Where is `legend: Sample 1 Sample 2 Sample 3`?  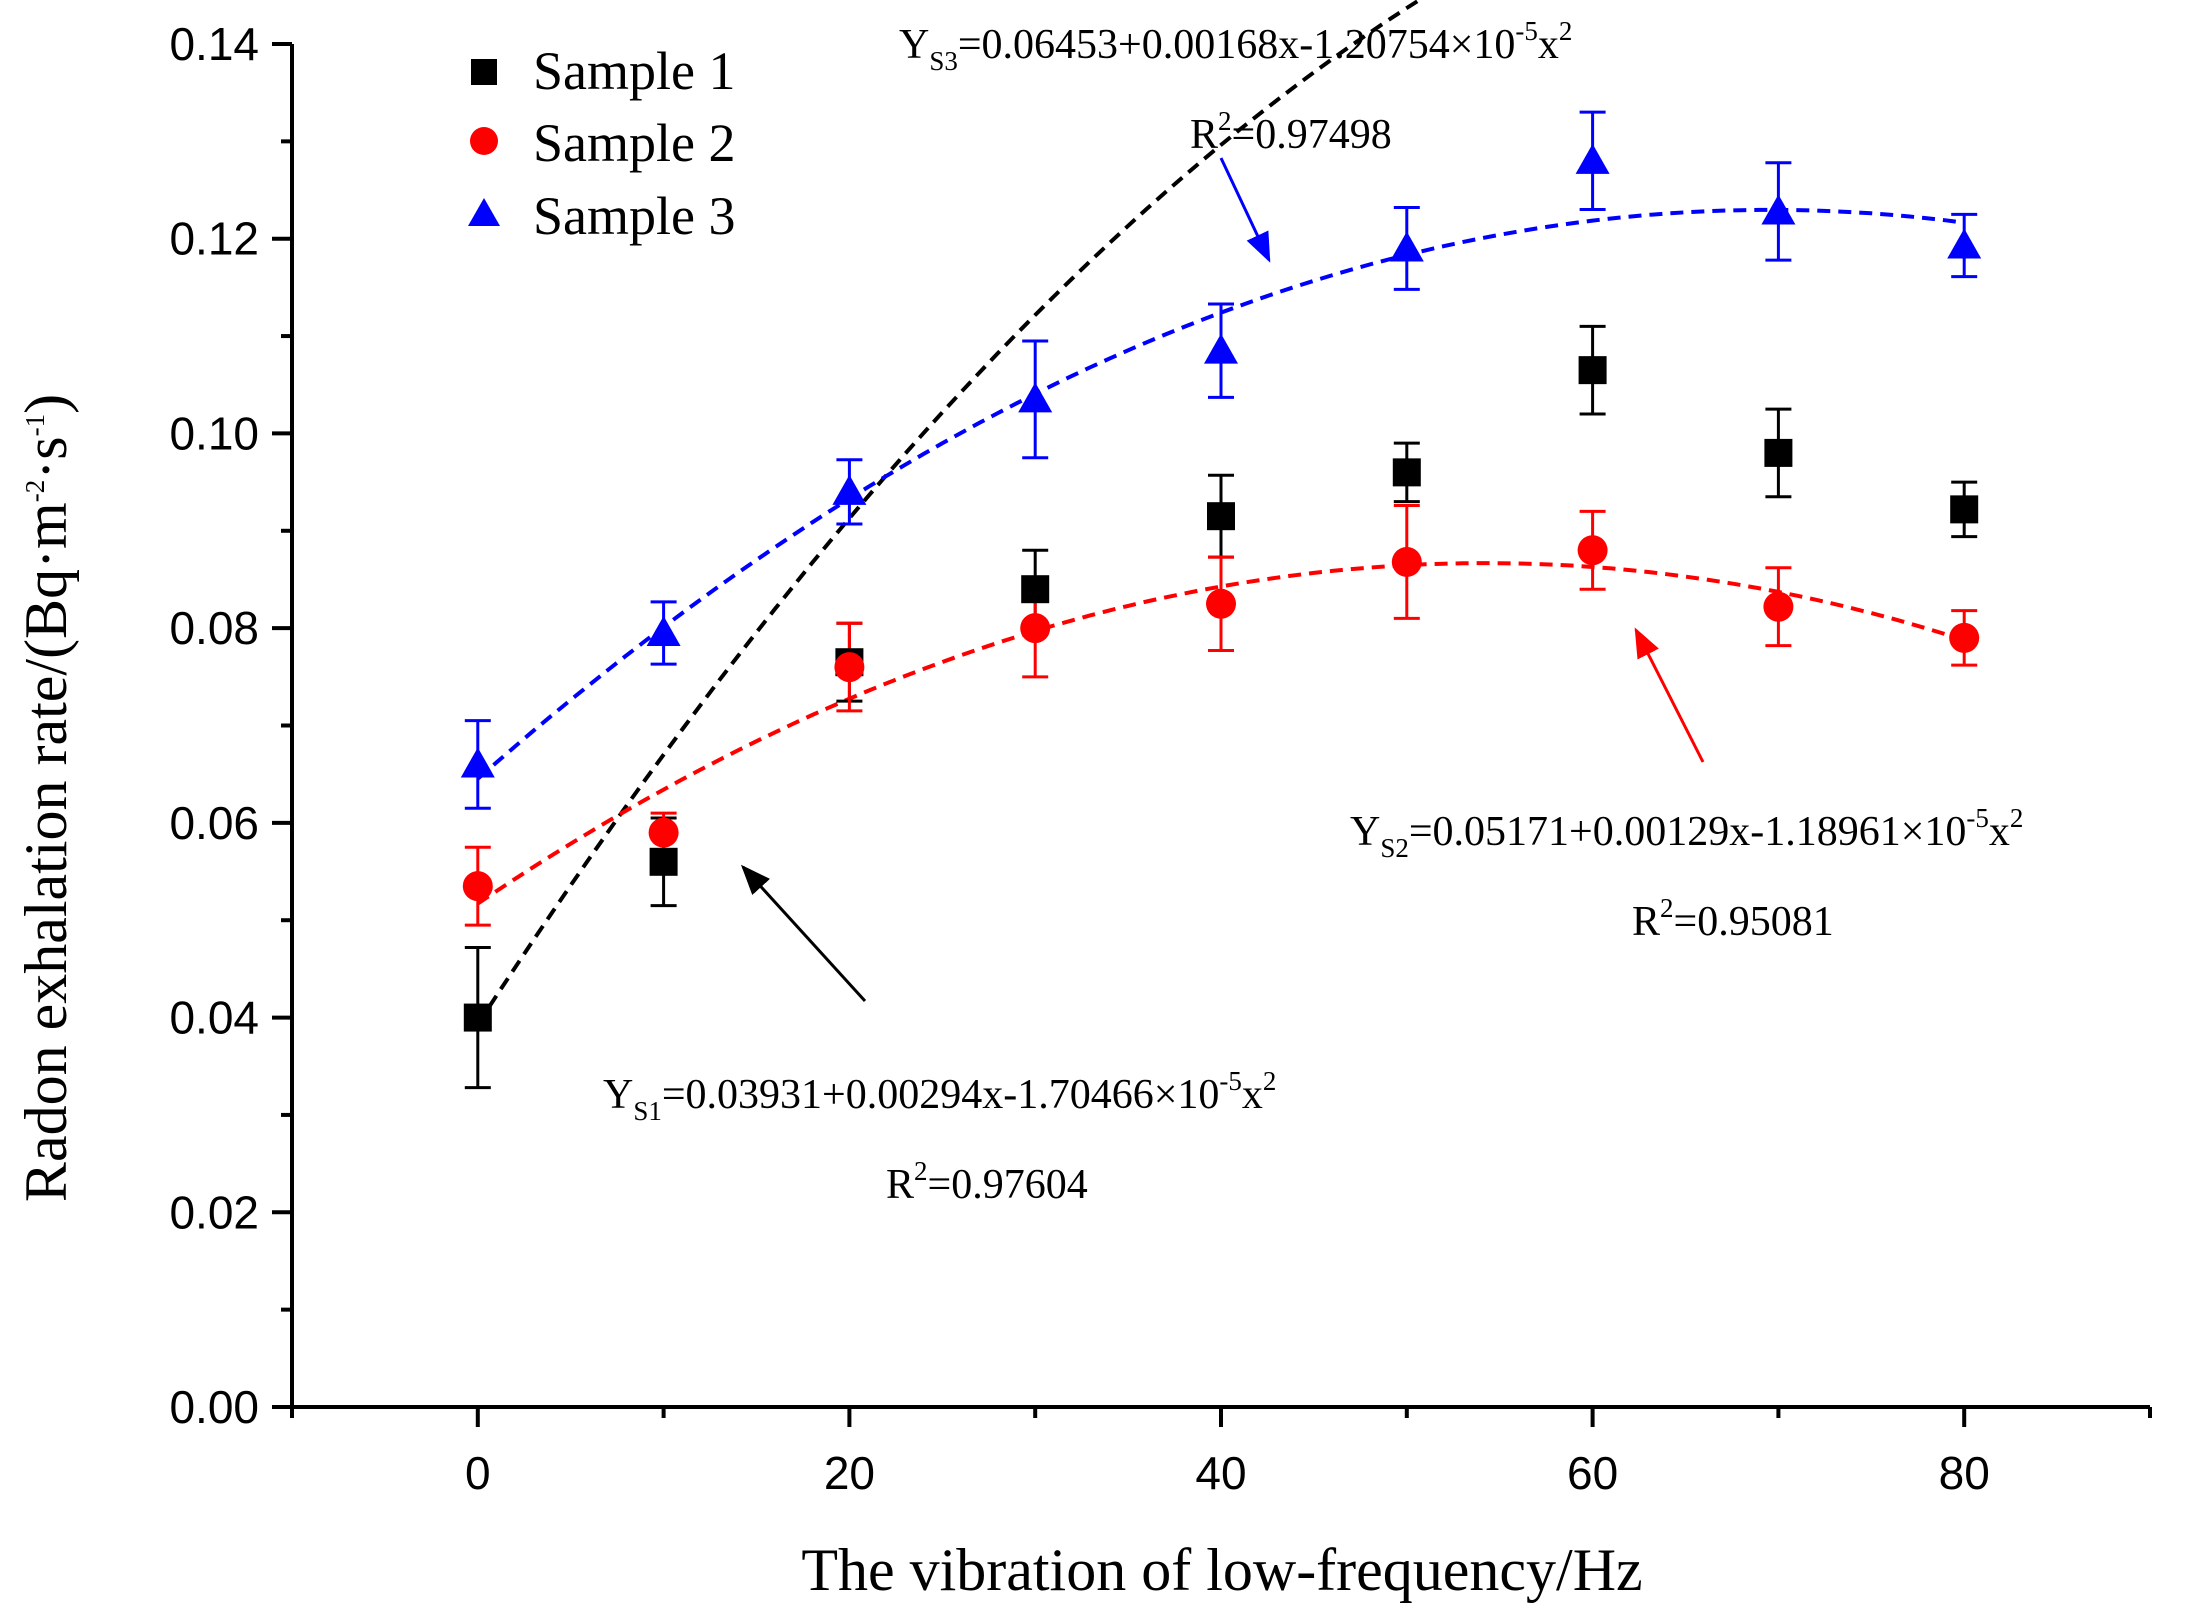 legend: Sample 1 Sample 2 Sample 3 is located at coordinates (601, 143).